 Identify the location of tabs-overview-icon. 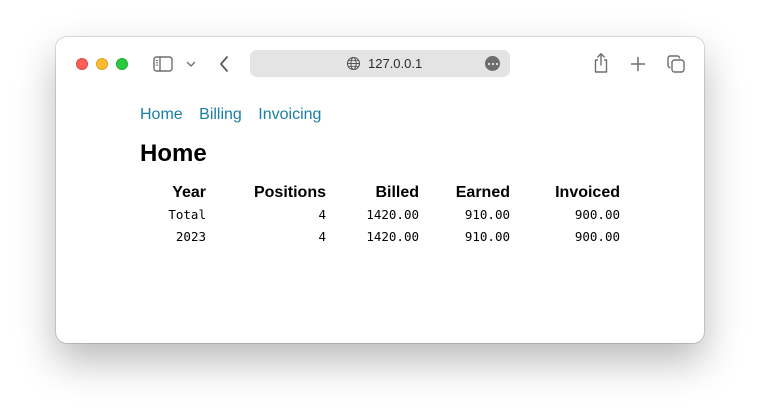
(676, 64).